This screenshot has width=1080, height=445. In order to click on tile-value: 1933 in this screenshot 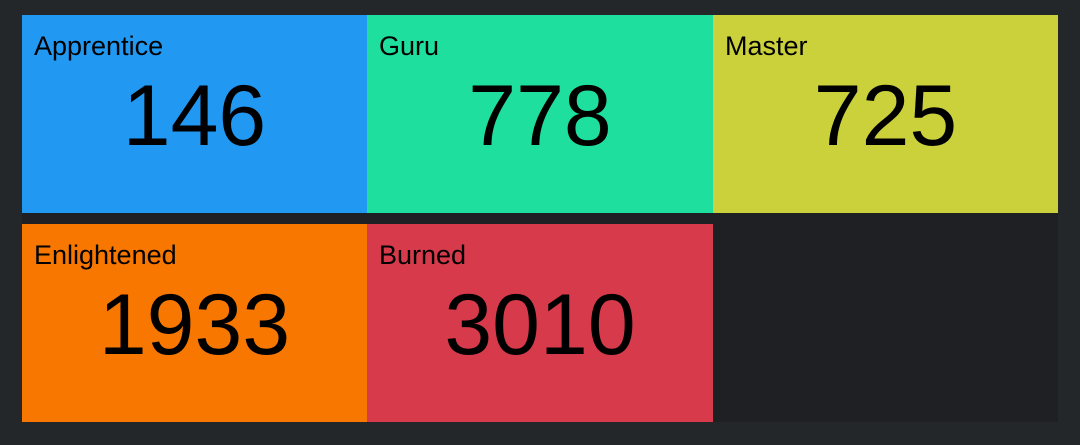, I will do `click(194, 325)`.